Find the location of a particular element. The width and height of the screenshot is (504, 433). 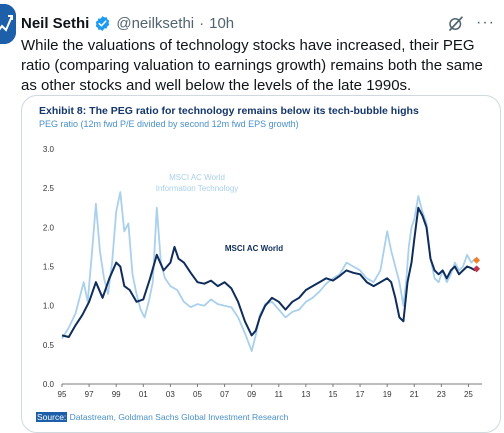

avatar-chart-icon is located at coordinates (8, 24).